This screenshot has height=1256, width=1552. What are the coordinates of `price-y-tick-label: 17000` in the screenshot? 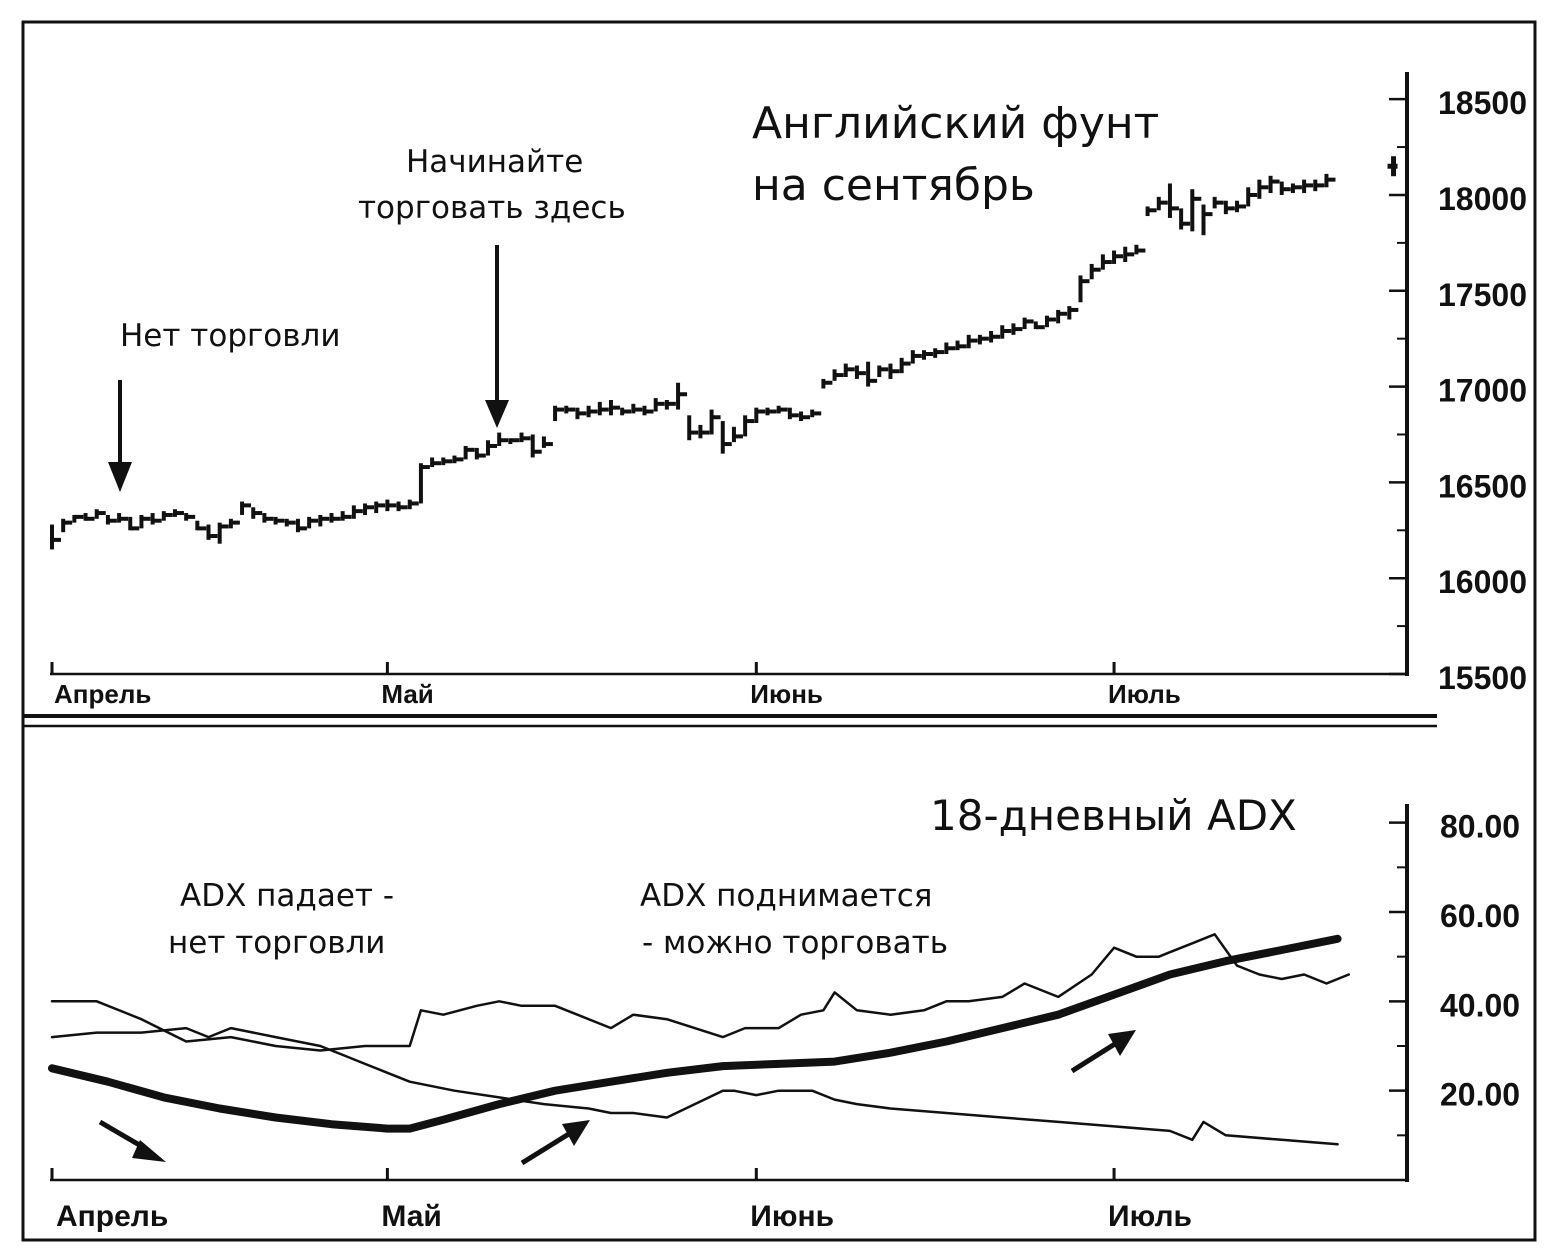 It's located at (1482, 391).